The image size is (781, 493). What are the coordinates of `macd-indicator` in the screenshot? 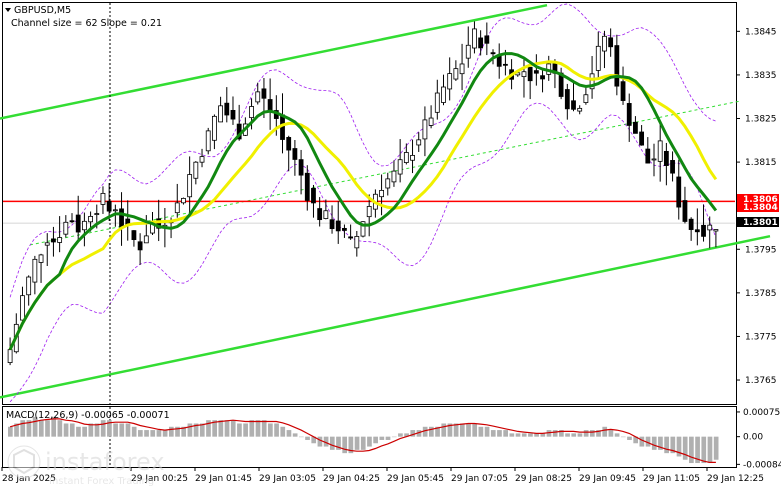 It's located at (363, 440).